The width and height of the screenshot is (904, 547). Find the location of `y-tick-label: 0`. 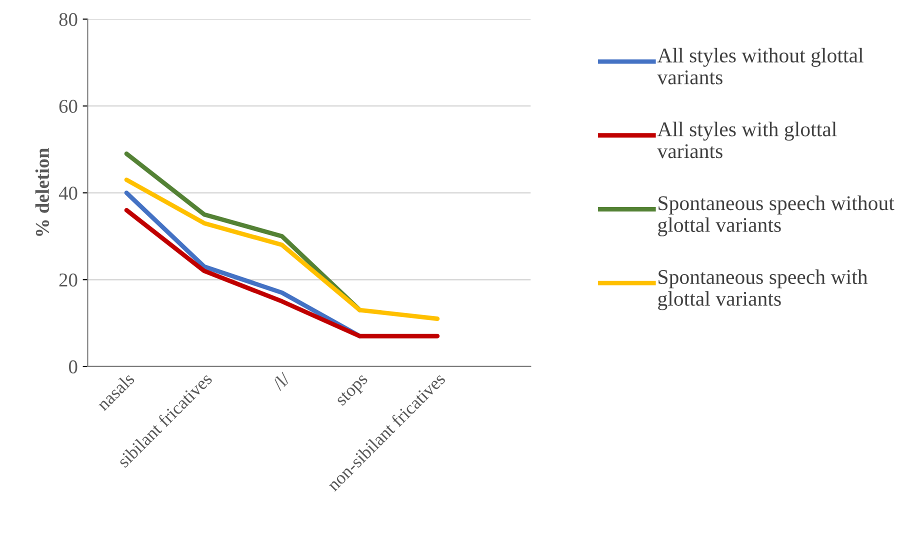

y-tick-label: 0 is located at coordinates (73, 367).